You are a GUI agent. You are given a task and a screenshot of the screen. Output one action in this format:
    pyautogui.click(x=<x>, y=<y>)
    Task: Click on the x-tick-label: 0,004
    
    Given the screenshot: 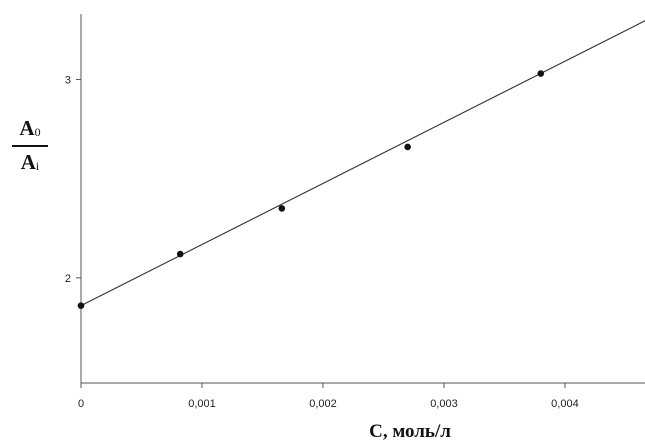 What is the action you would take?
    pyautogui.click(x=565, y=404)
    